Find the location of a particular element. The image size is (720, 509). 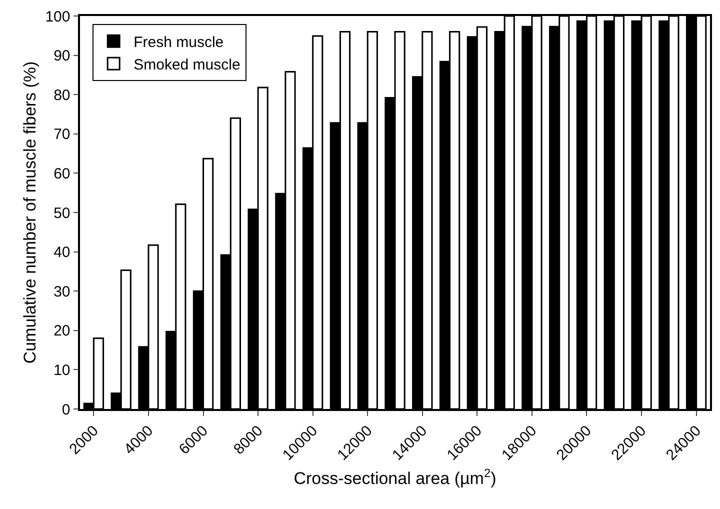

x-axis-title: Cross-sectional area (µm$^{2}$) is located at coordinates (395, 477).